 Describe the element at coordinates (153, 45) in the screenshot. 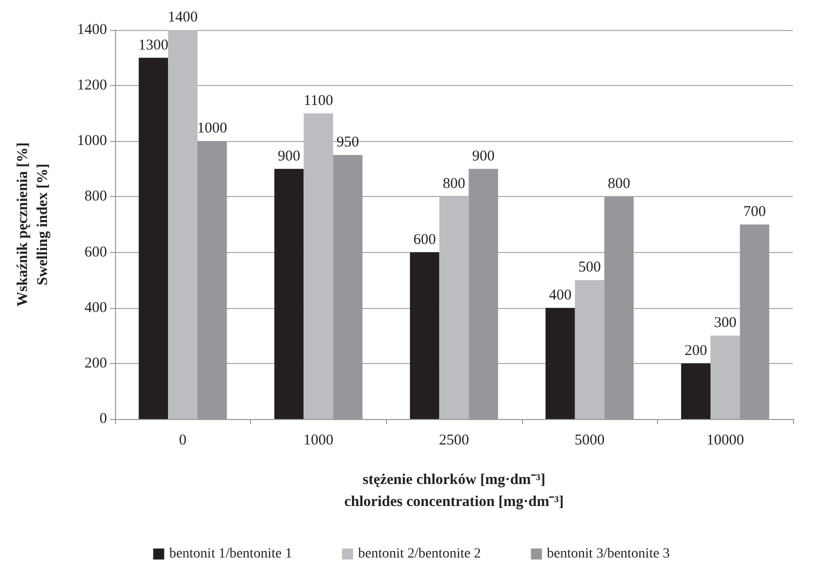

I see `data-label: 1300` at that location.